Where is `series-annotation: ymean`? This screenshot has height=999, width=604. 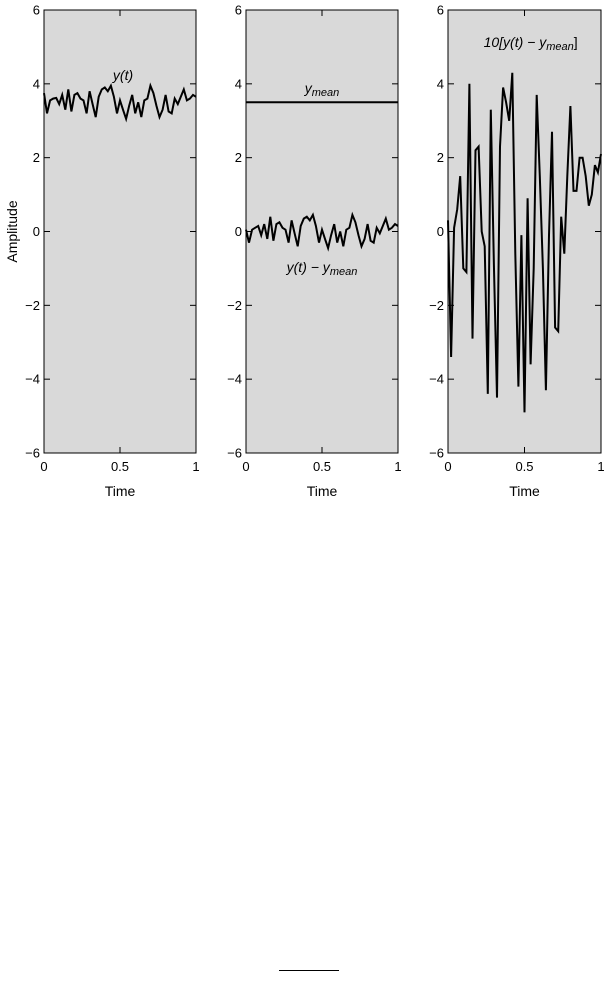
series-annotation: ymean is located at coordinates (322, 89).